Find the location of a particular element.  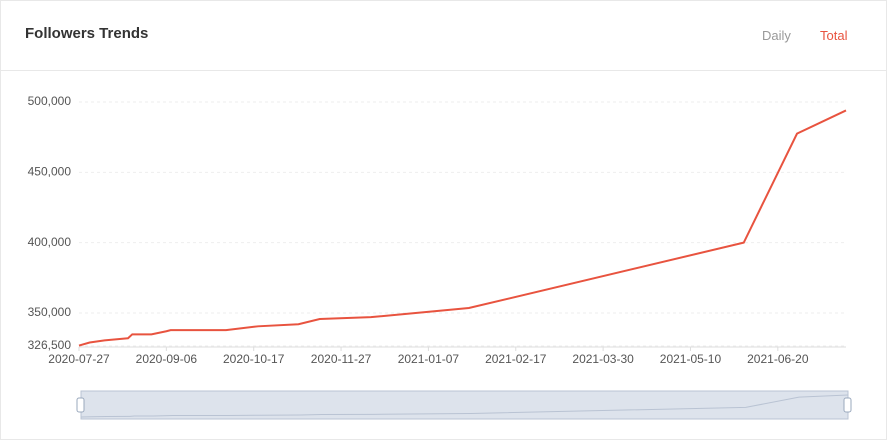

zoom-preview is located at coordinates (464, 406).